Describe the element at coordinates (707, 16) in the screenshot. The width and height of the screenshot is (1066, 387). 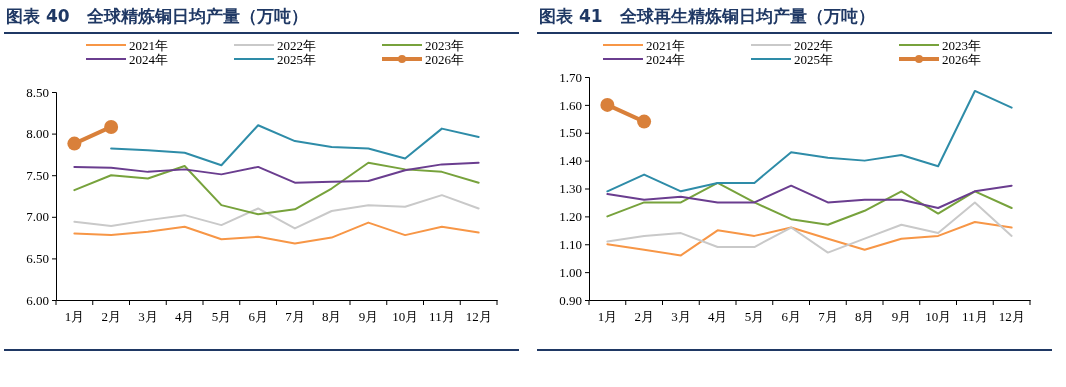
I see `chart-title: 图表 41 全球再生精炼铜日均产量（万吨）` at that location.